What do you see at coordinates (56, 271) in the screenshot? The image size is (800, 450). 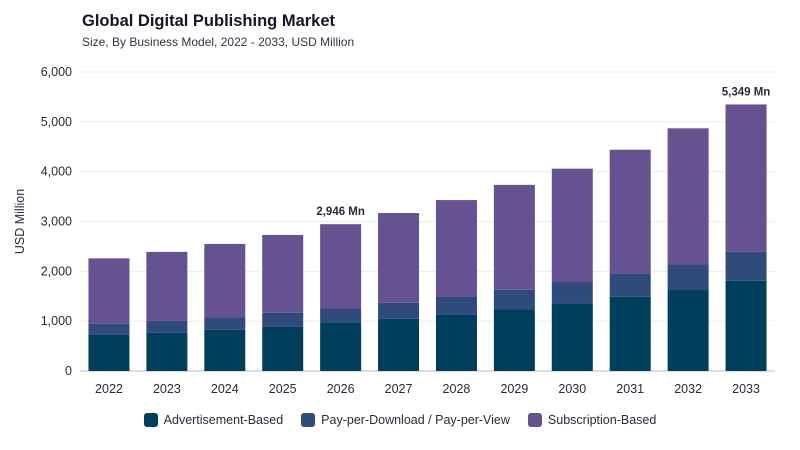 I see `y-tick-label: 2,000` at bounding box center [56, 271].